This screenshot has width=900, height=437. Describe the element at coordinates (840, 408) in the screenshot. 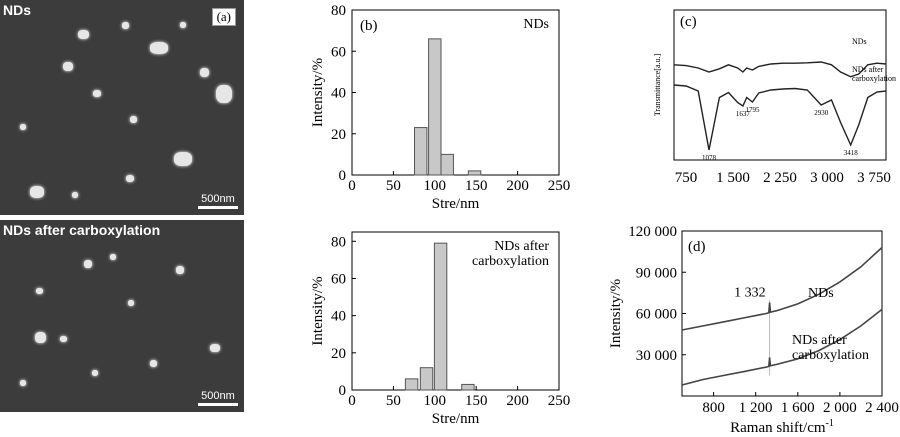

I see `x-tick-label: 2 000` at that location.